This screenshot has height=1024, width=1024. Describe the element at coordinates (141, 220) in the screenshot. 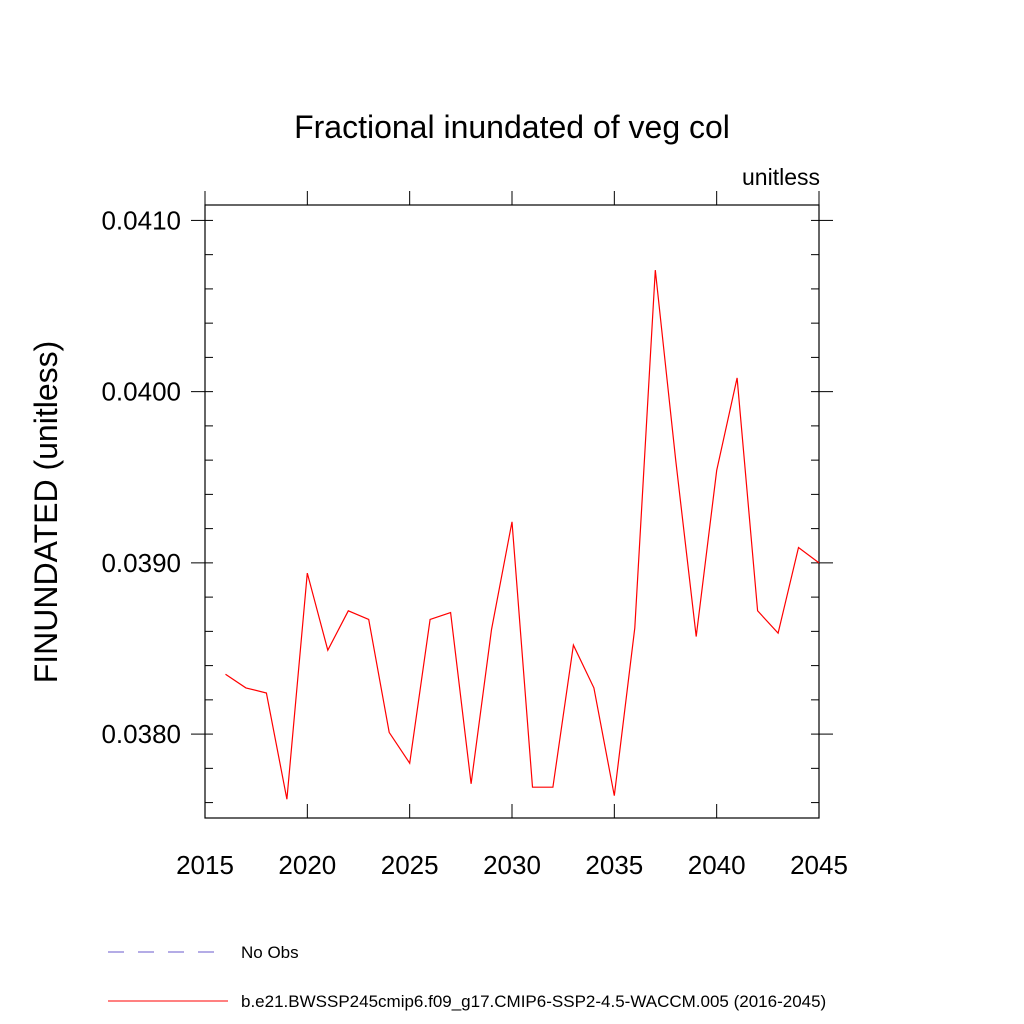

I see `y-tick-label: 0.0410` at that location.